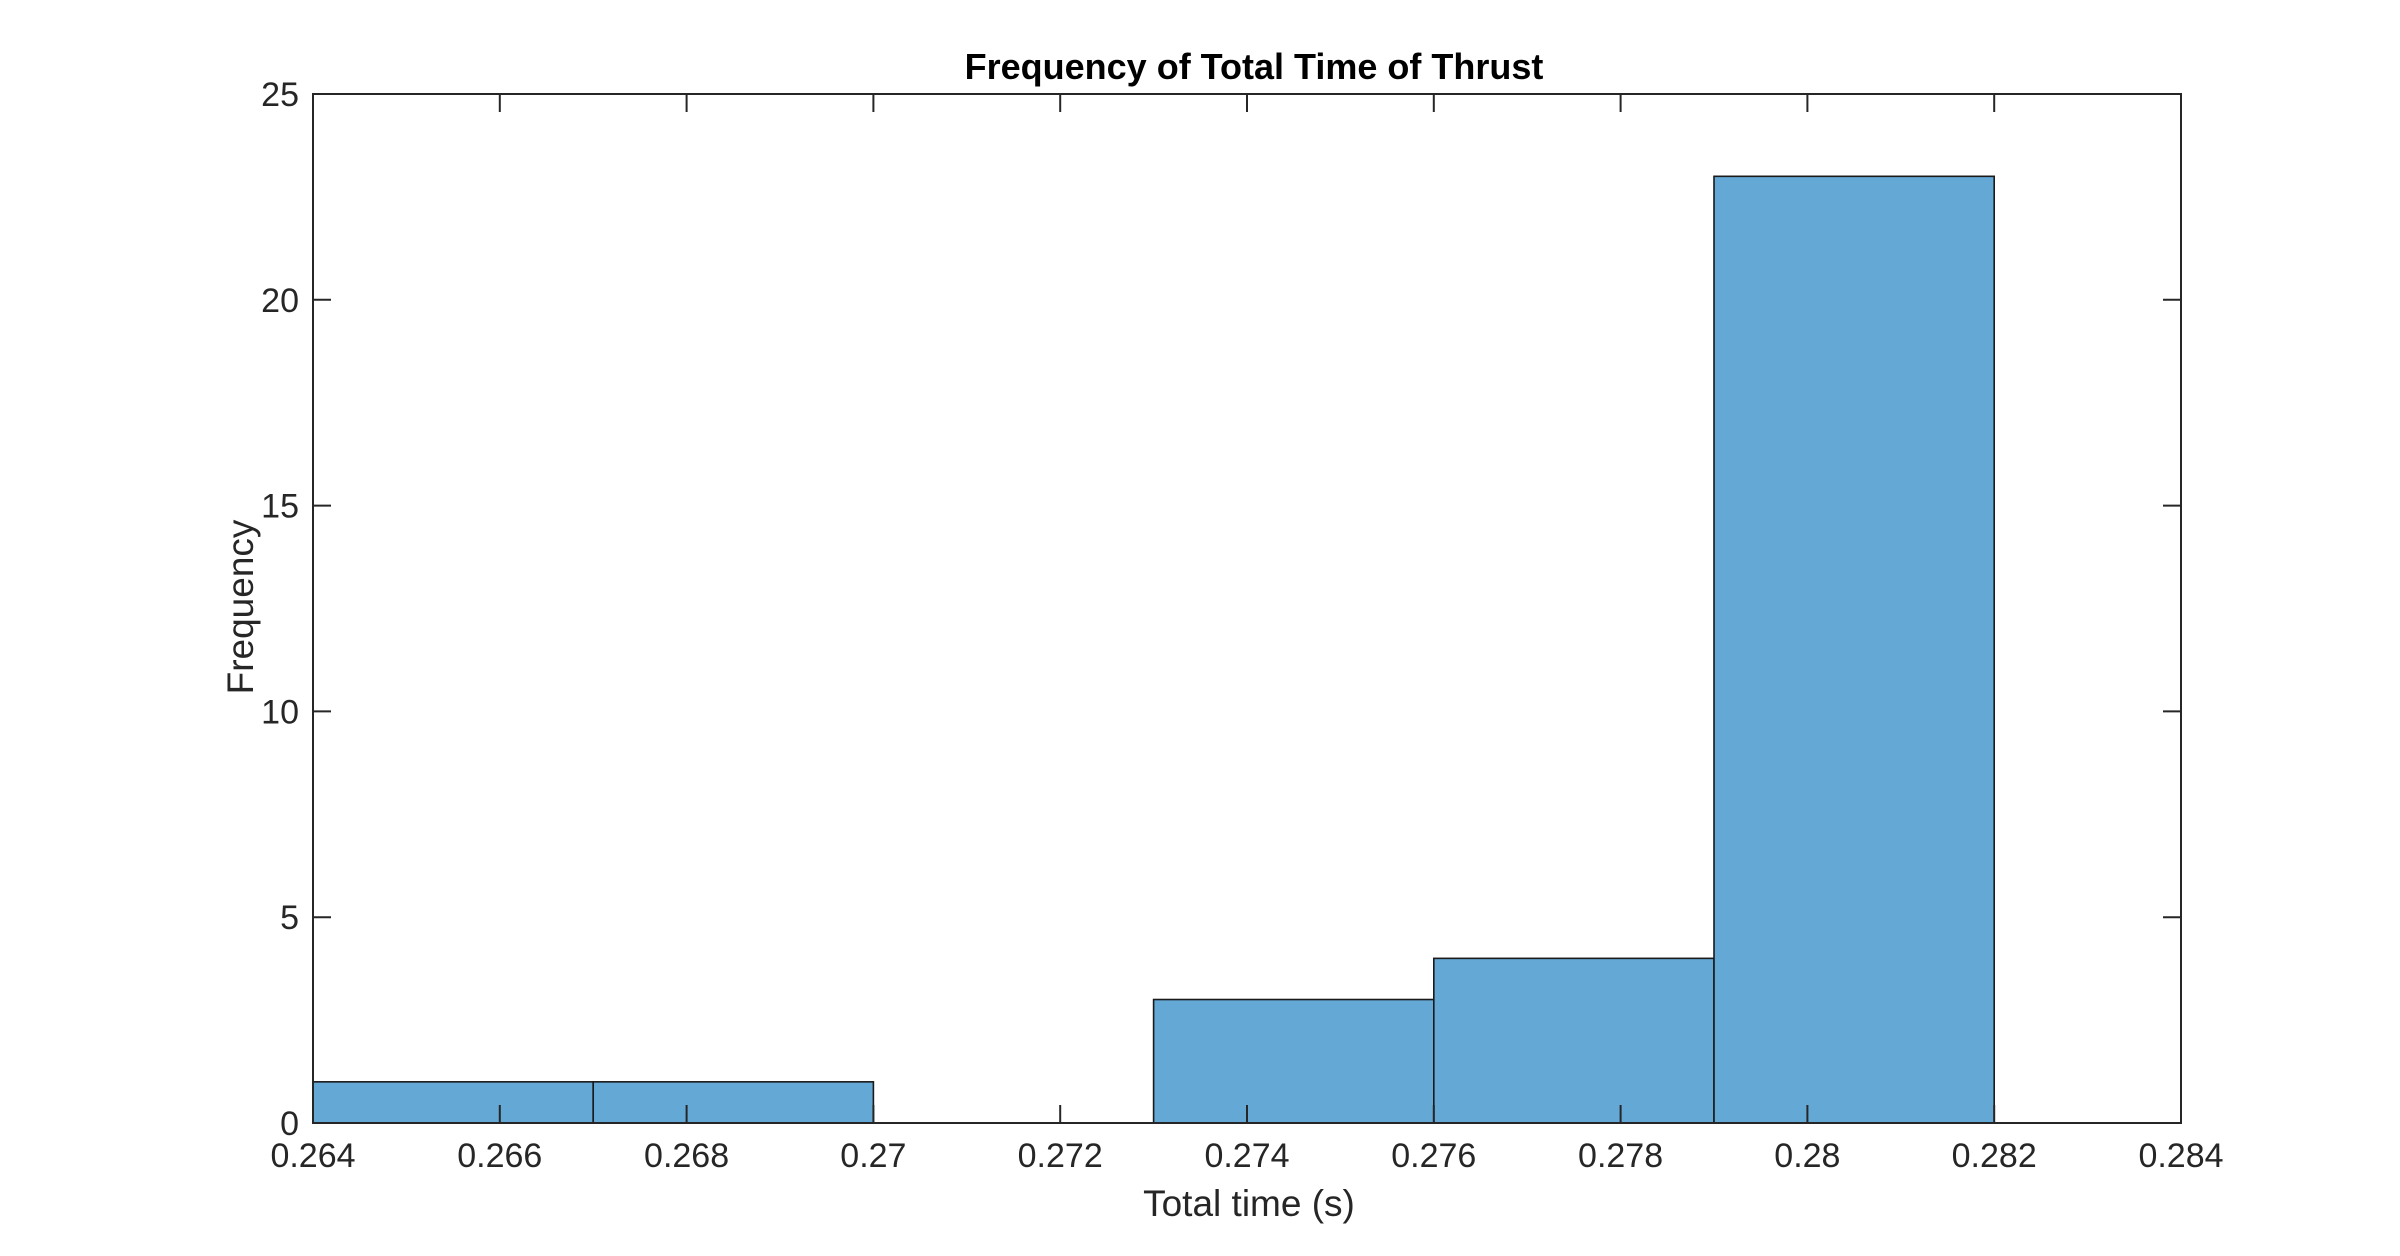 This screenshot has height=1256, width=2400. Describe the element at coordinates (289, 1124) in the screenshot. I see `y-tick-label: 0` at that location.